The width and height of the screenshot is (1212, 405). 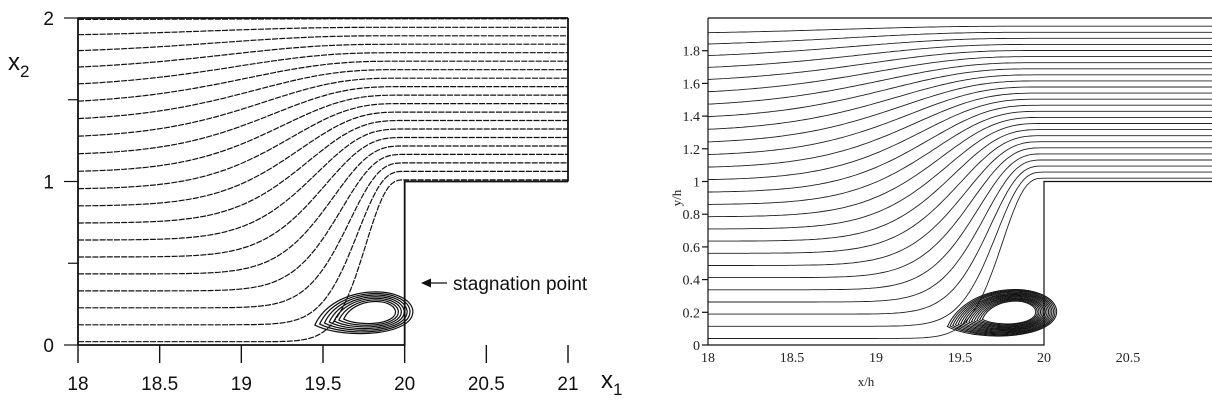 What do you see at coordinates (1128, 358) in the screenshot?
I see `right-x-tick-label: 20.5` at bounding box center [1128, 358].